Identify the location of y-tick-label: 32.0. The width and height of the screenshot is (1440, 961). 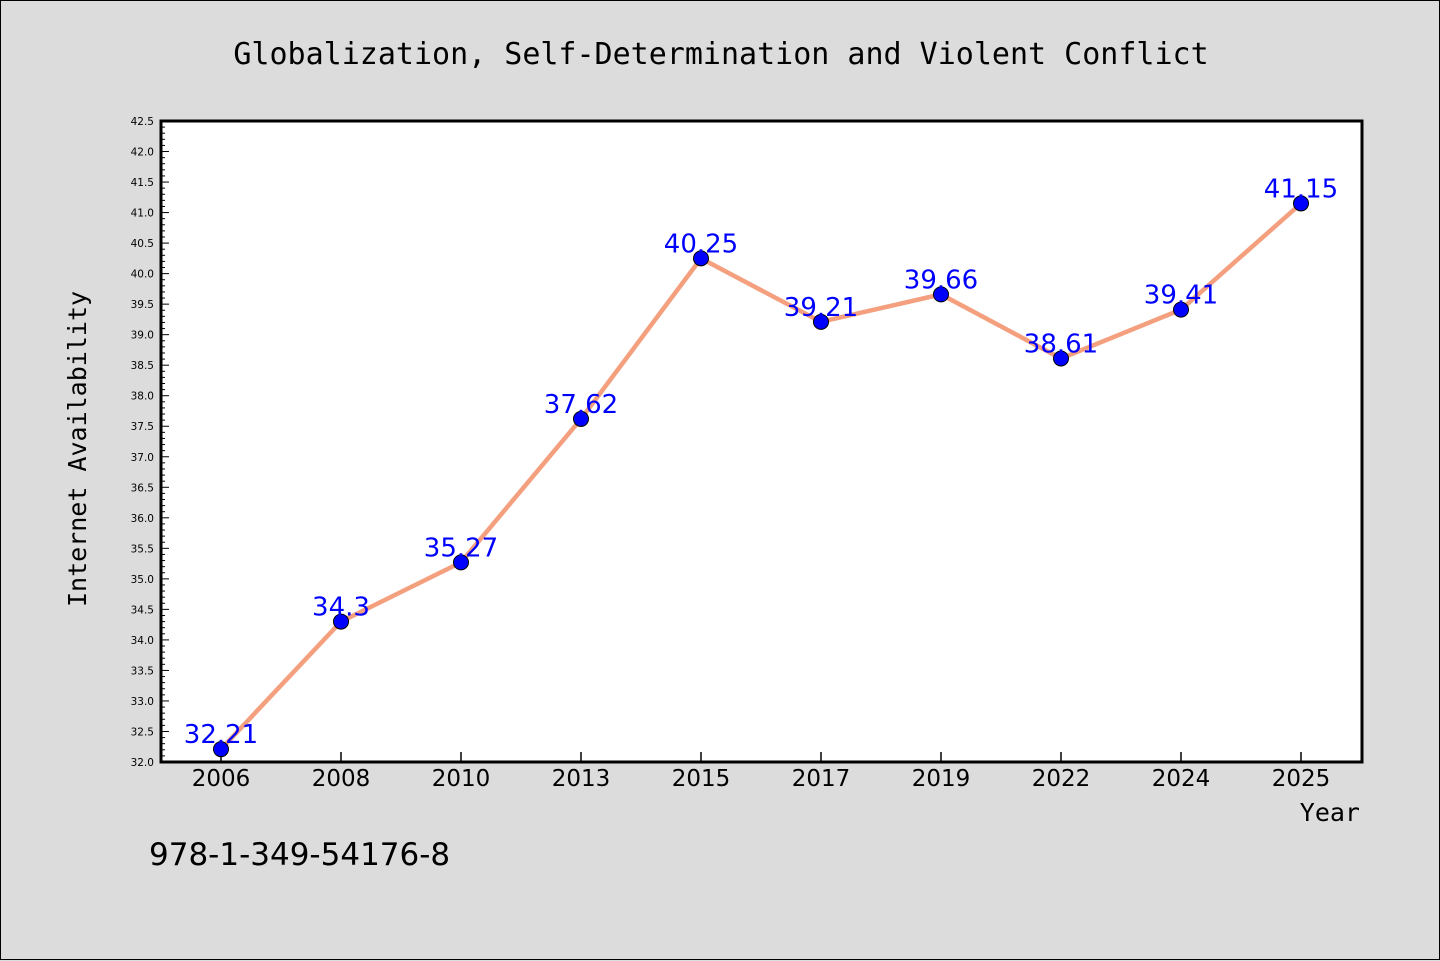
(142, 763).